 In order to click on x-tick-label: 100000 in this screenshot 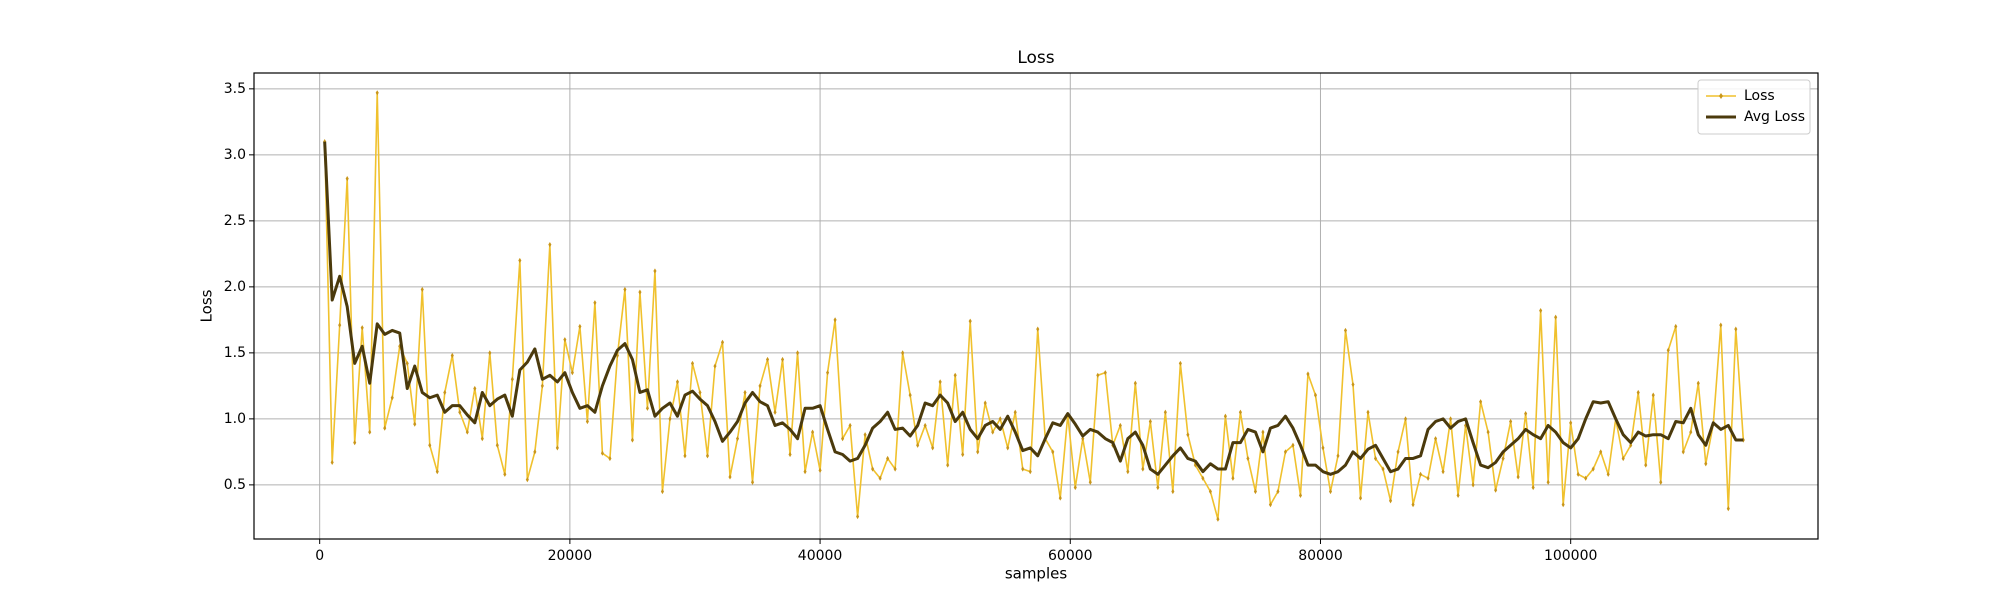, I will do `click(1570, 556)`.